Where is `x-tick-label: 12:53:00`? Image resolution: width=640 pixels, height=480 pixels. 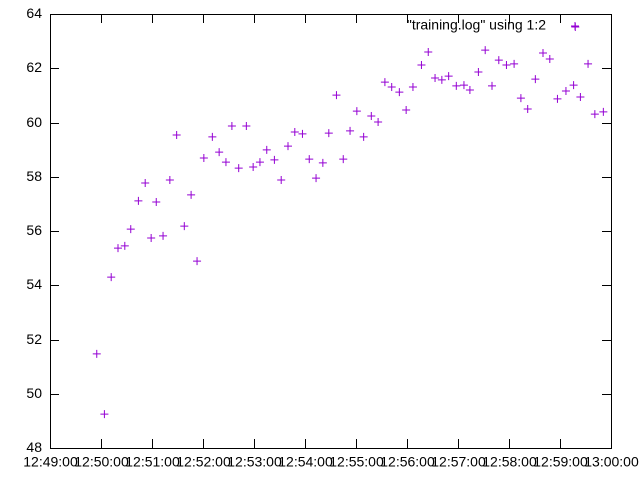 x-tick-label: 12:53:00 is located at coordinates (254, 462).